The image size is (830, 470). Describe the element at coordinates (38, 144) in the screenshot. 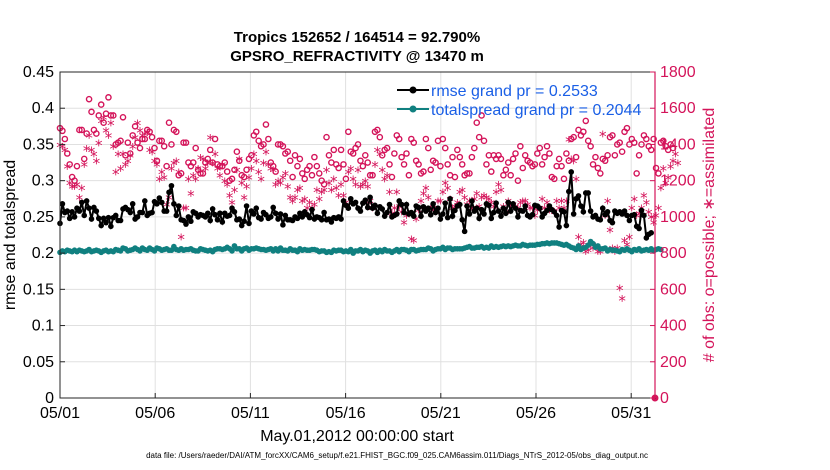

I see `y-tick-label-left: 0.35` at that location.